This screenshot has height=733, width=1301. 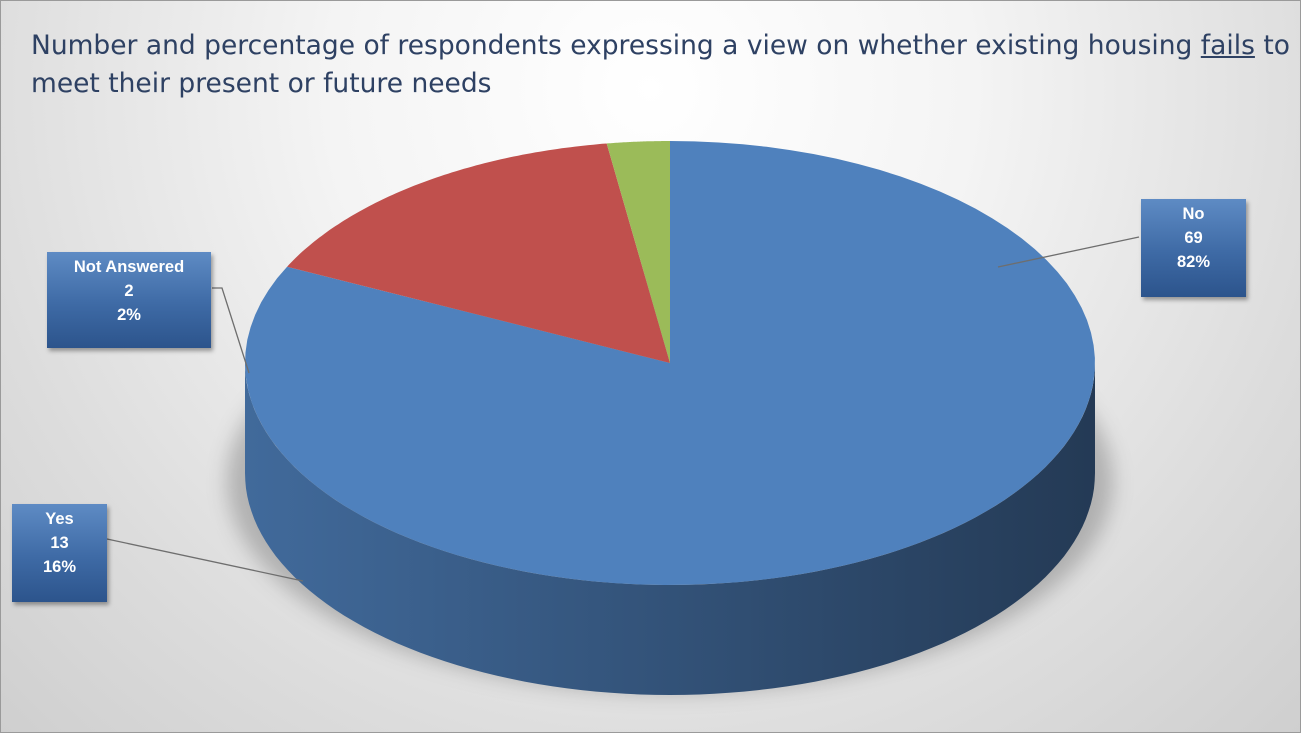 I want to click on data-label-no: No 69 82%, so click(x=1193, y=248).